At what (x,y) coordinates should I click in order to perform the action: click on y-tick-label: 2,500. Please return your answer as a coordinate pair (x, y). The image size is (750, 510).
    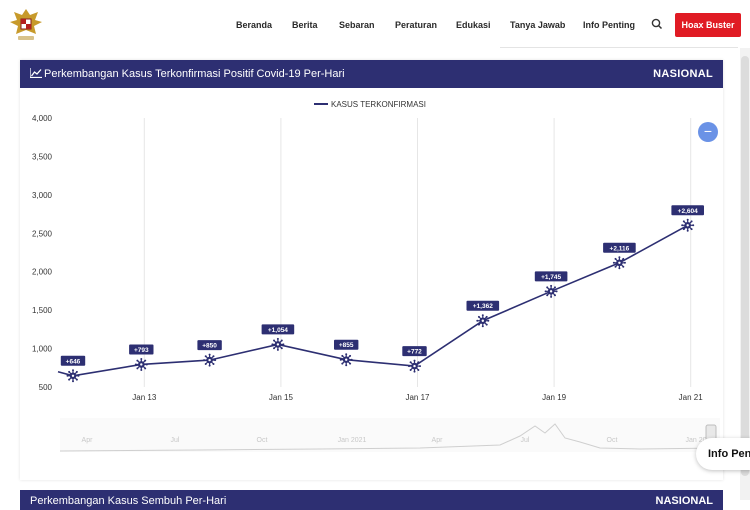
    Looking at the image, I should click on (42, 233).